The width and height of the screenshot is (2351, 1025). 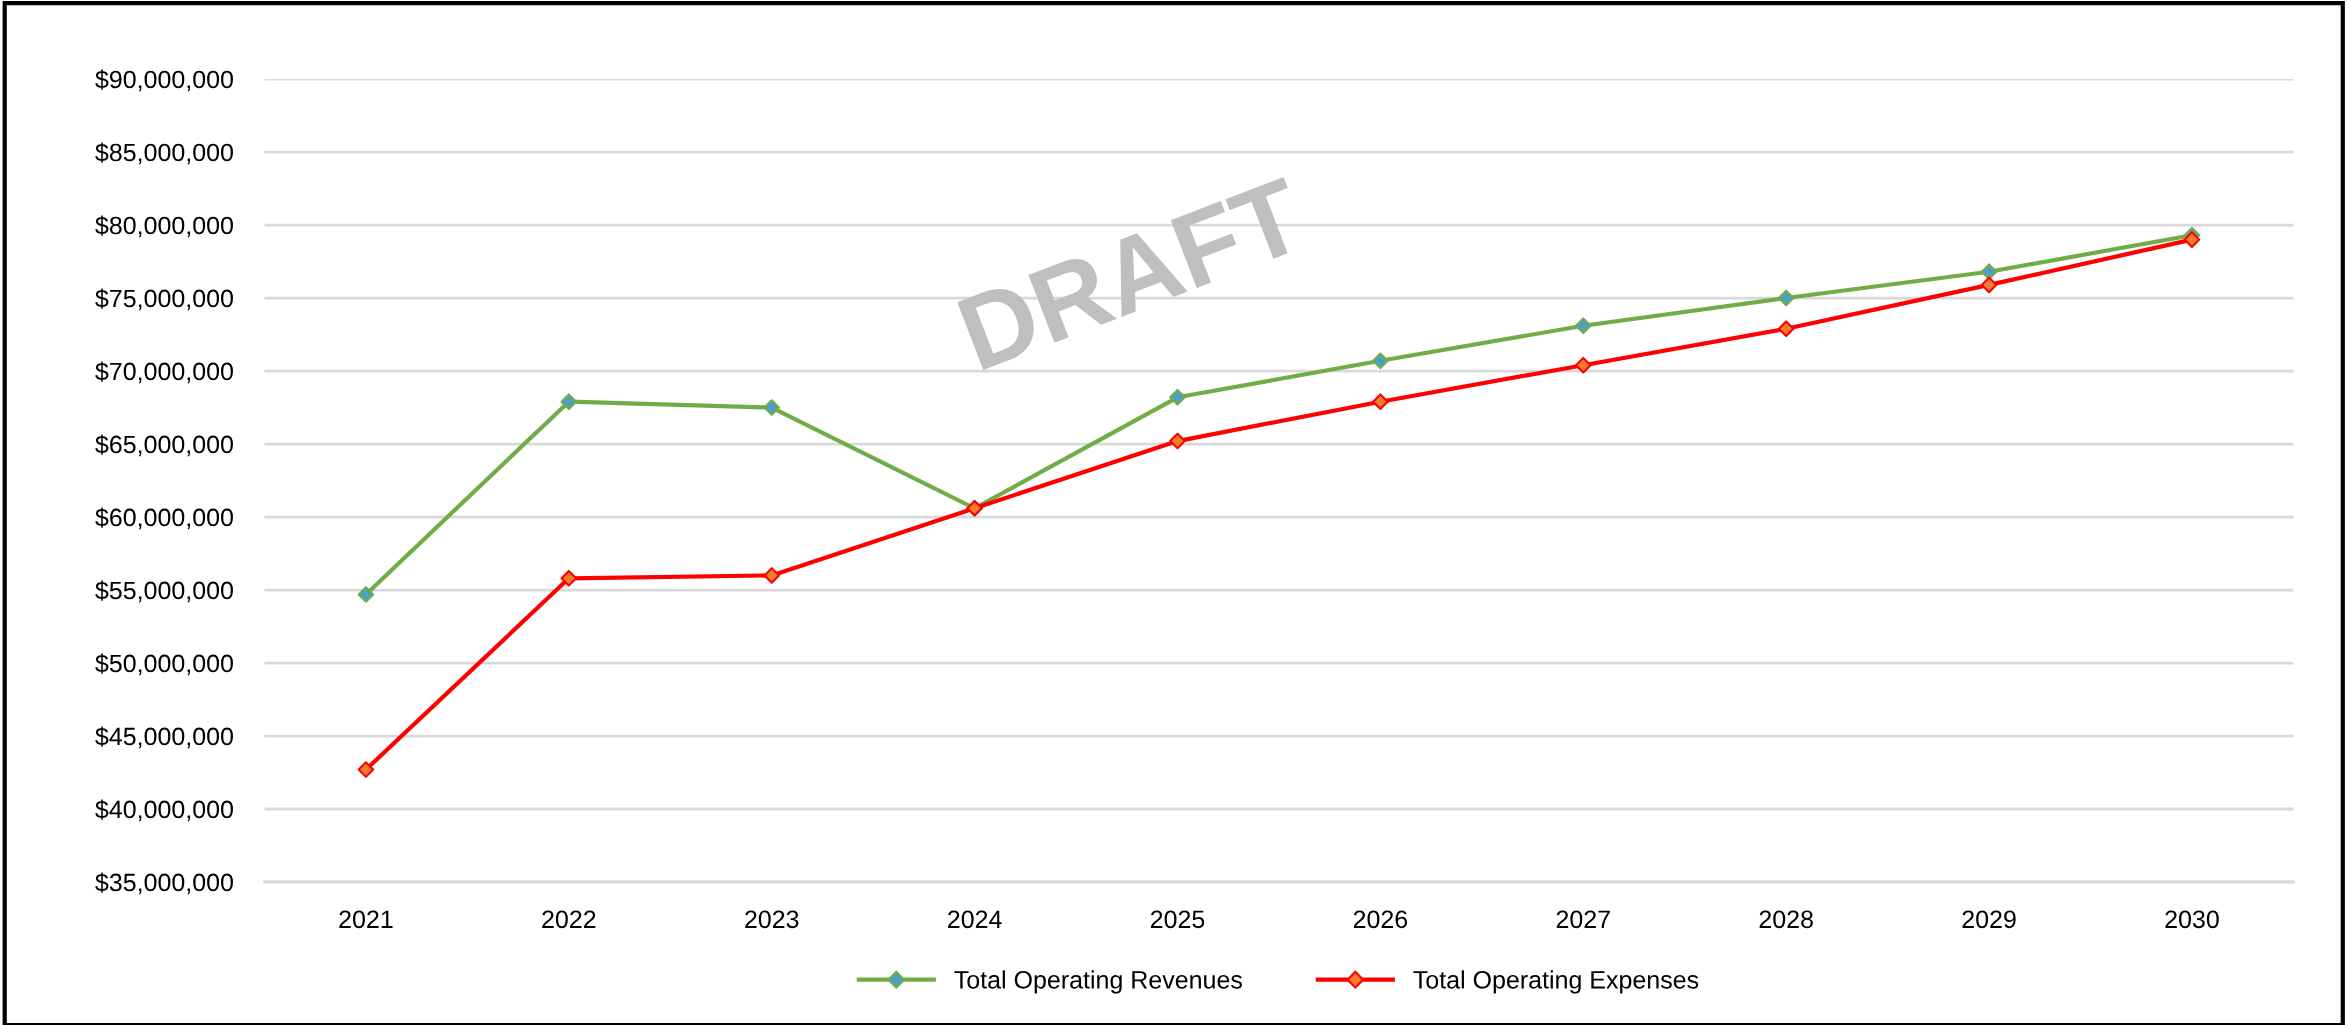 I want to click on y-tick-label: $65,000,000, so click(x=164, y=445).